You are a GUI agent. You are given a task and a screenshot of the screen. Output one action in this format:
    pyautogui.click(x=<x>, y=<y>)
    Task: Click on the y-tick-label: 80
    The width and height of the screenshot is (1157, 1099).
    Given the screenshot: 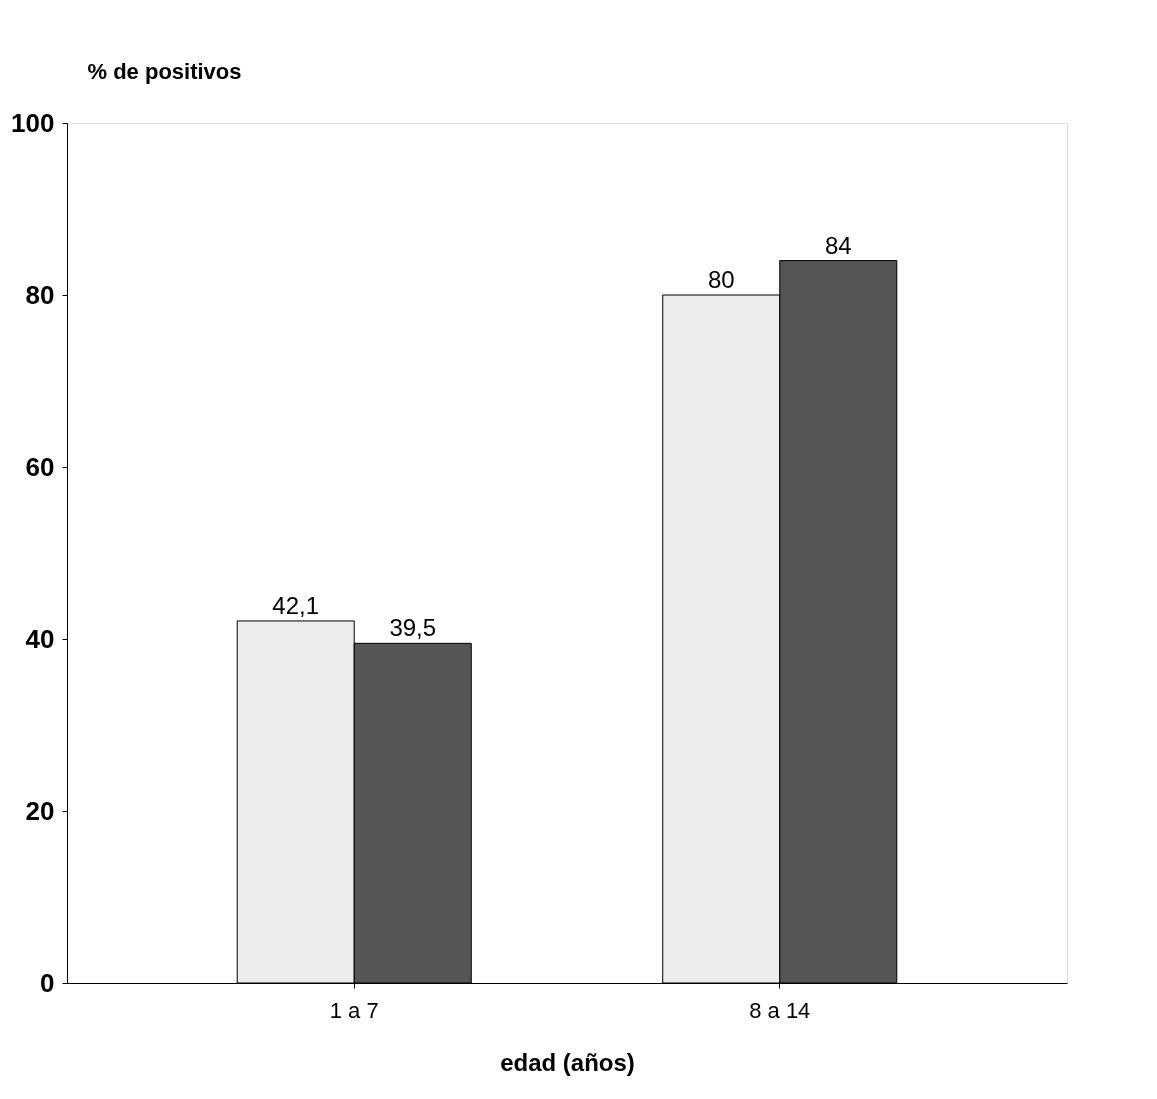 What is the action you would take?
    pyautogui.click(x=40, y=294)
    